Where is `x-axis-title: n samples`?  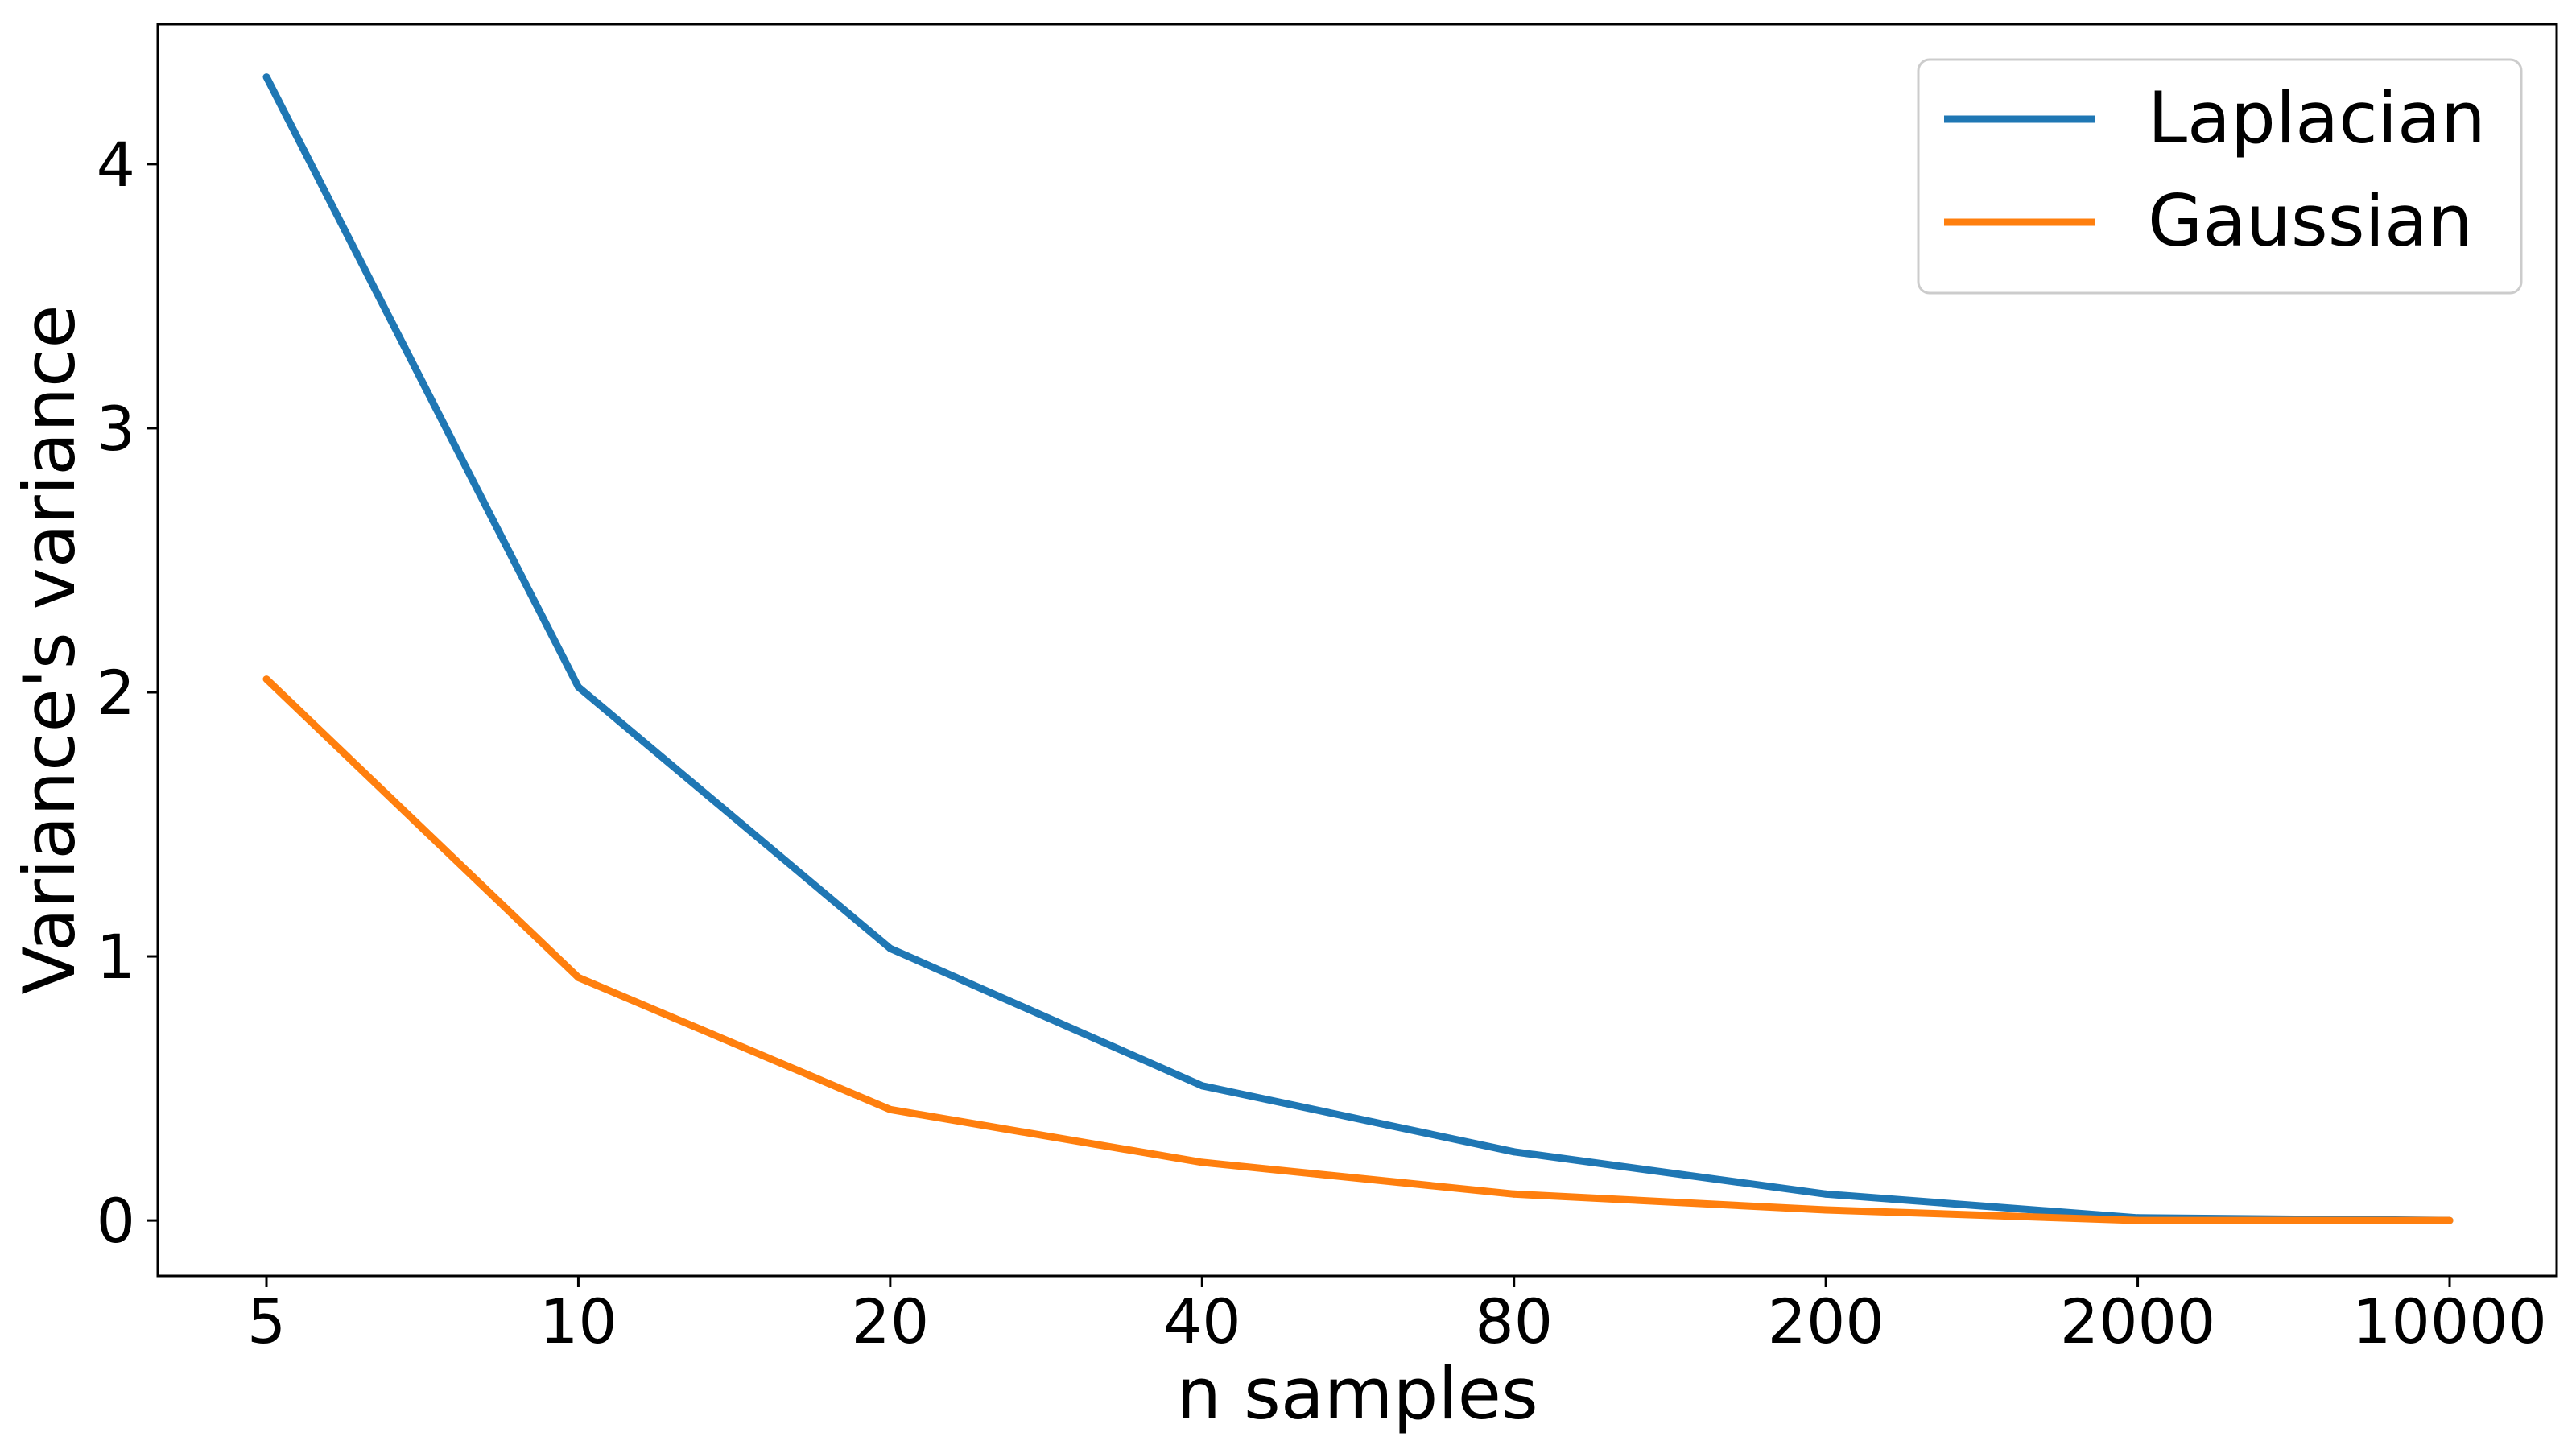
x-axis-title: n samples is located at coordinates (1357, 1393).